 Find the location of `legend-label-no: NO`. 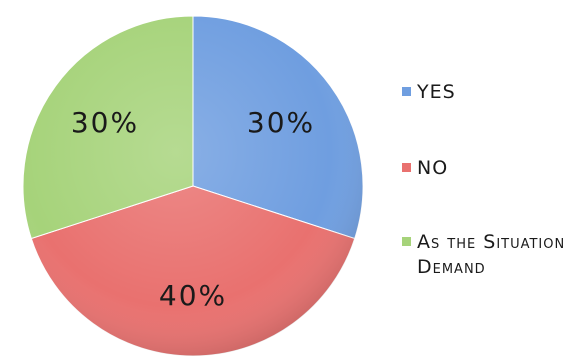

legend-label-no: NO is located at coordinates (433, 168).